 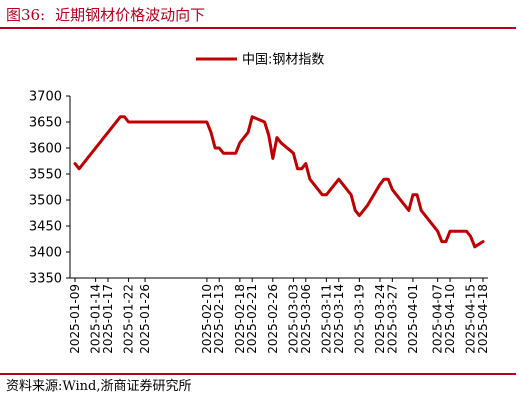 I want to click on x-tick-label: 2025-03-14, so click(x=339, y=319).